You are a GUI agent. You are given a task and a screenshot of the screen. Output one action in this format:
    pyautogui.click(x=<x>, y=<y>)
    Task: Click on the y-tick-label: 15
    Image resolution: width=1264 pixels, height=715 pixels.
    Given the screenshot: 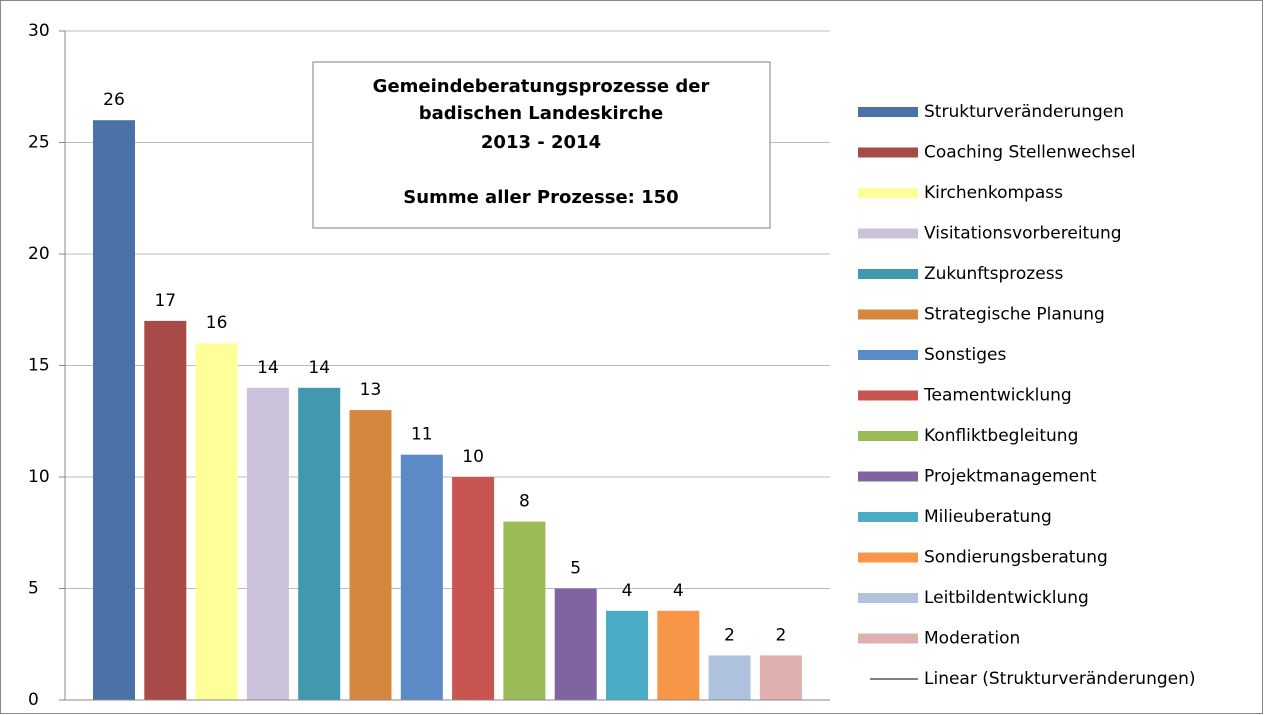 What is the action you would take?
    pyautogui.click(x=39, y=366)
    